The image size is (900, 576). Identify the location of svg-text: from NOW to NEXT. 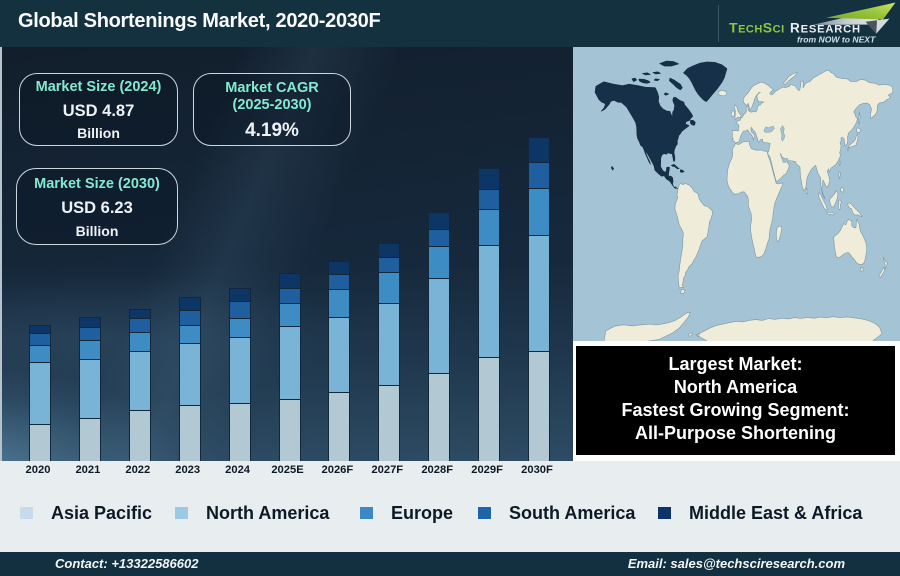
(836, 40).